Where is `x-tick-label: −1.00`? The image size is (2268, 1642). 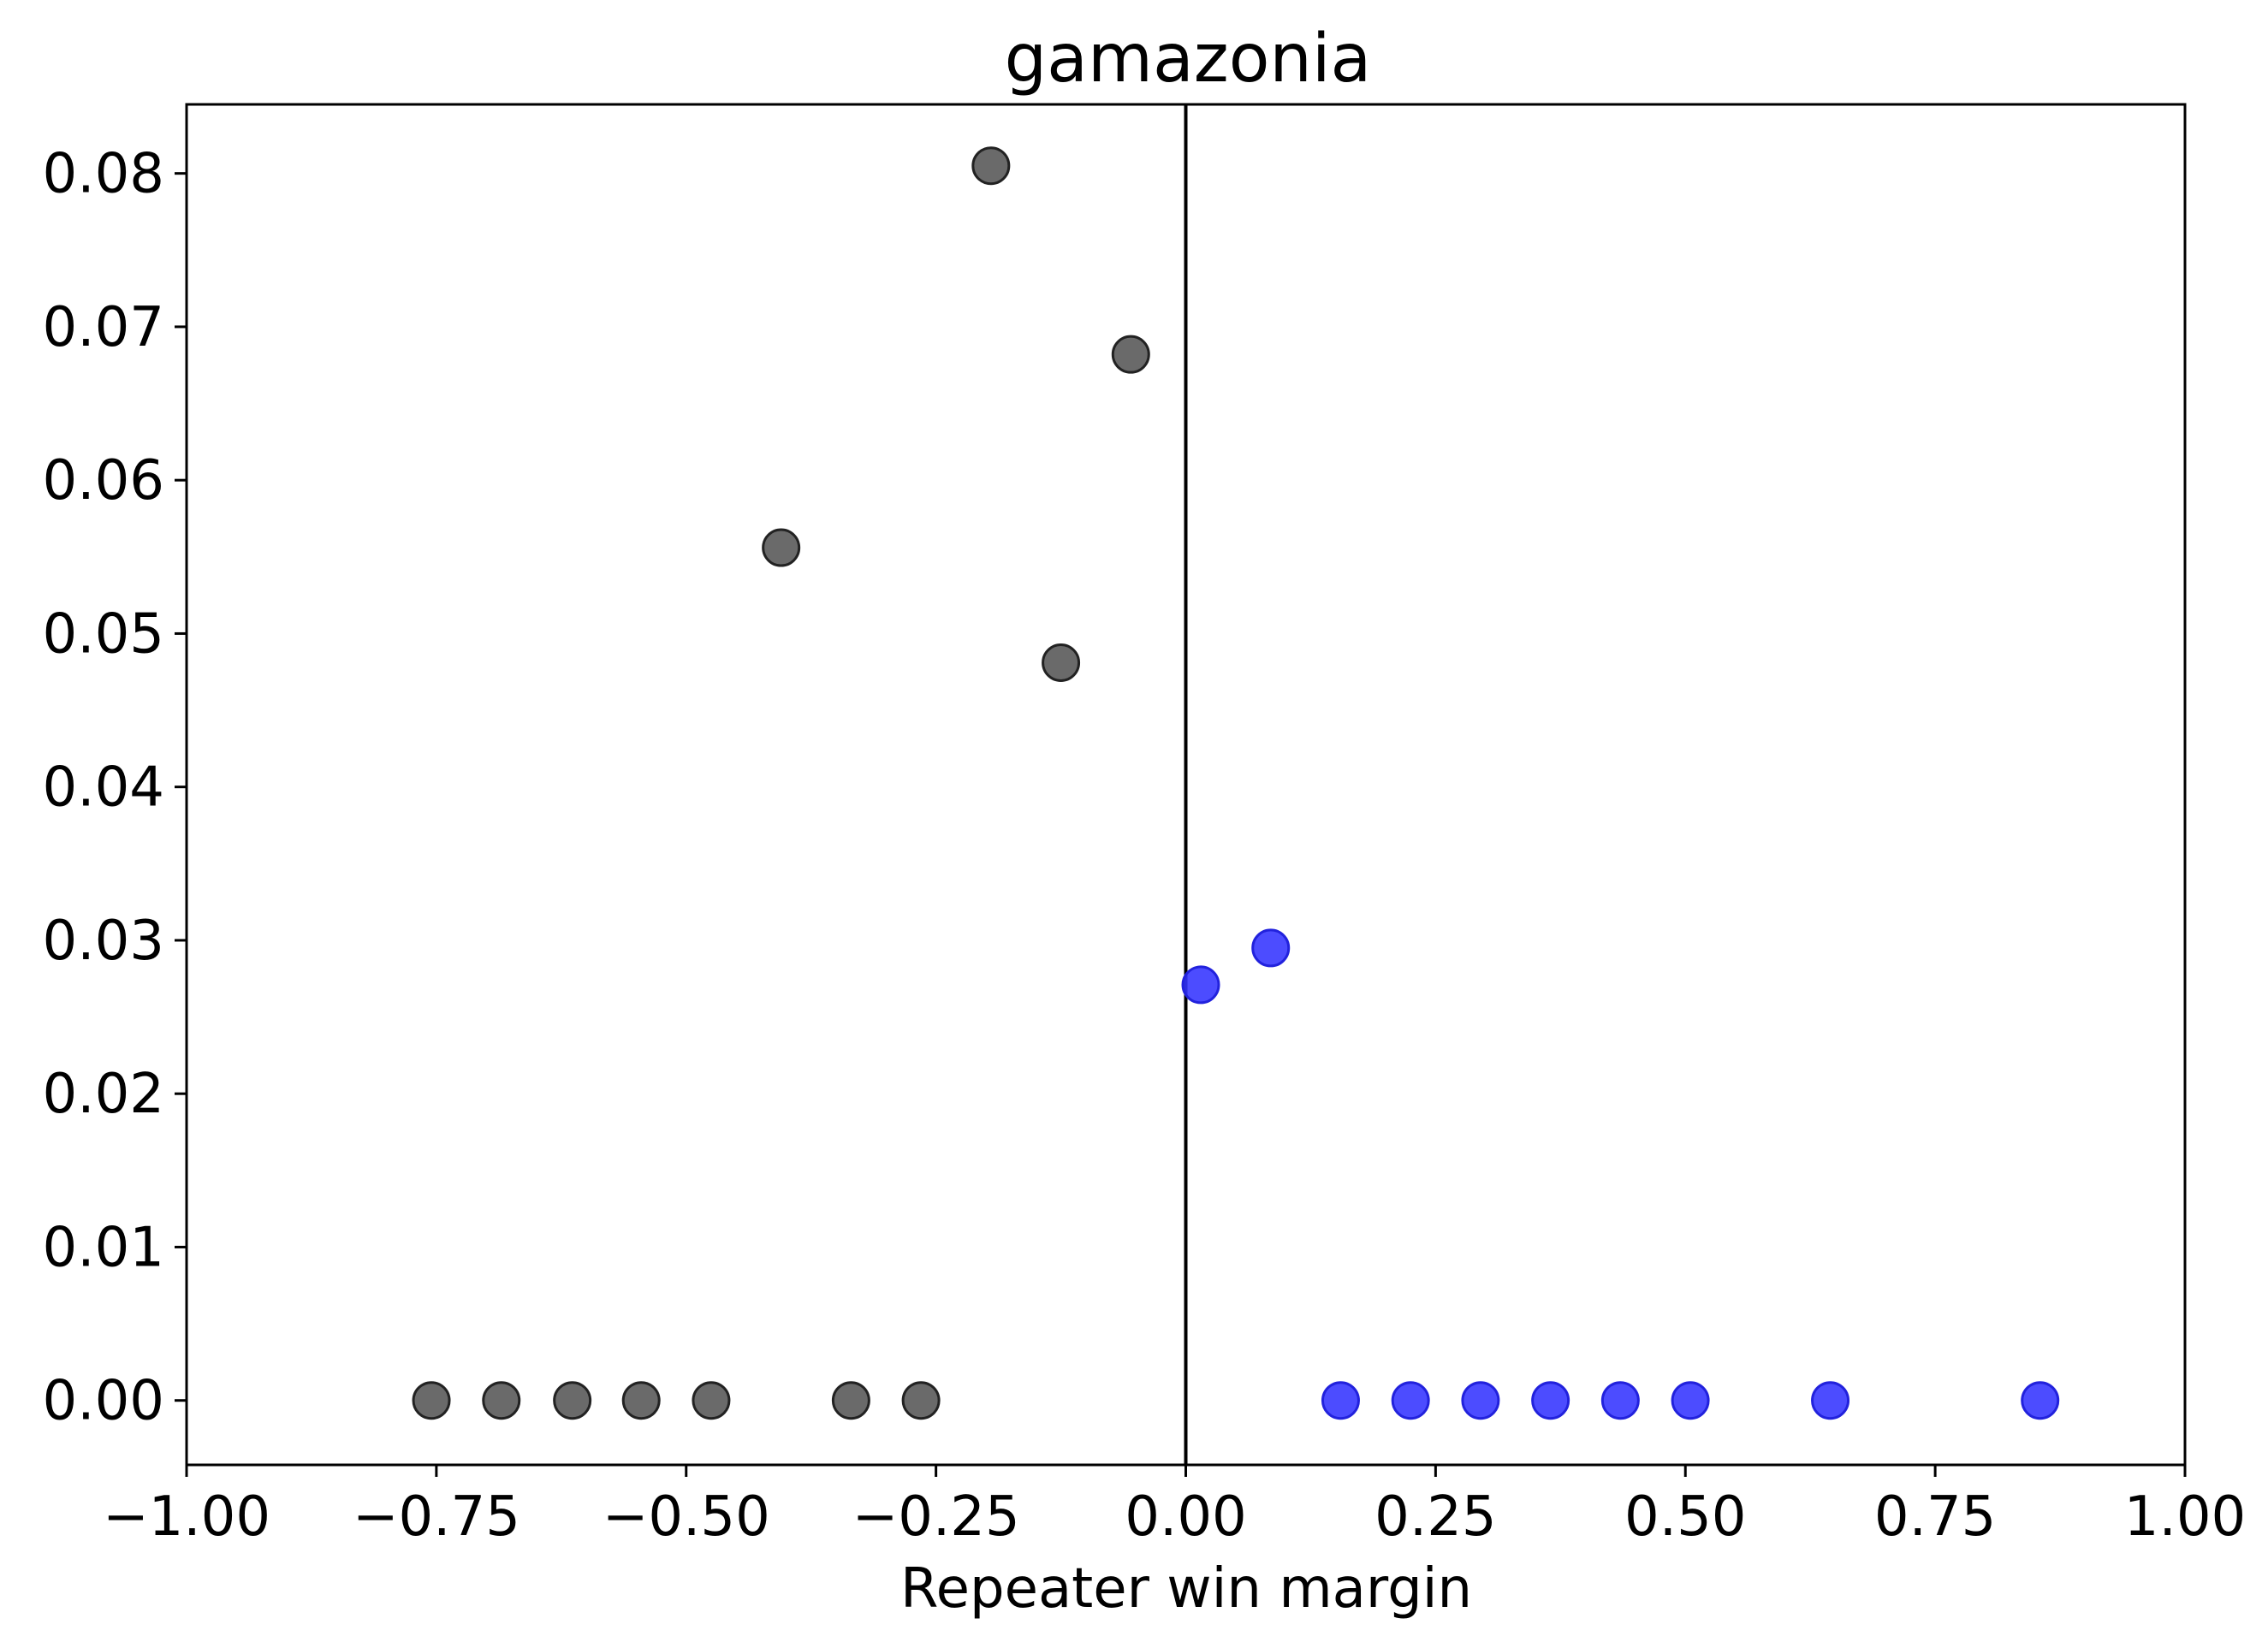
x-tick-label: −1.00 is located at coordinates (187, 1517).